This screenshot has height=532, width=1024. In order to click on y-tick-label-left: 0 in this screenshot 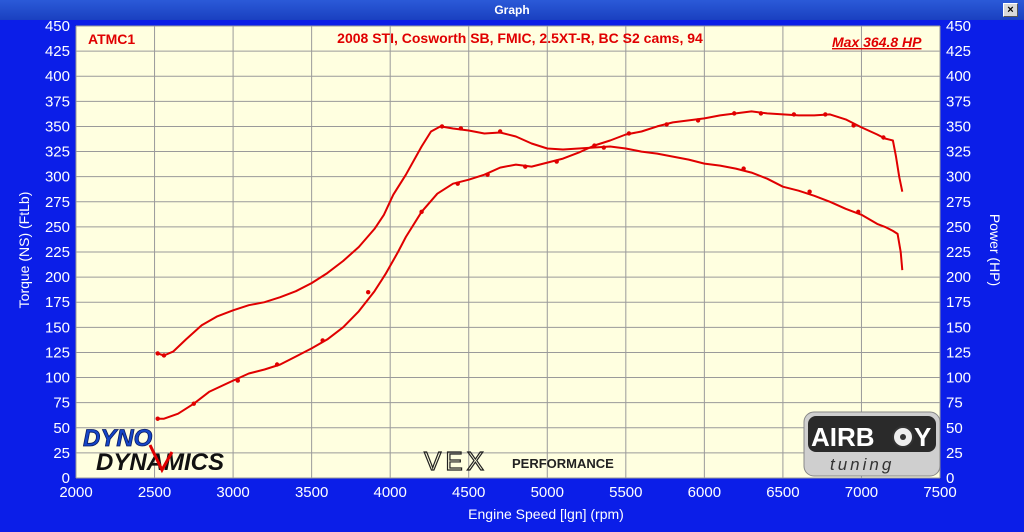, I will do `click(66, 478)`.